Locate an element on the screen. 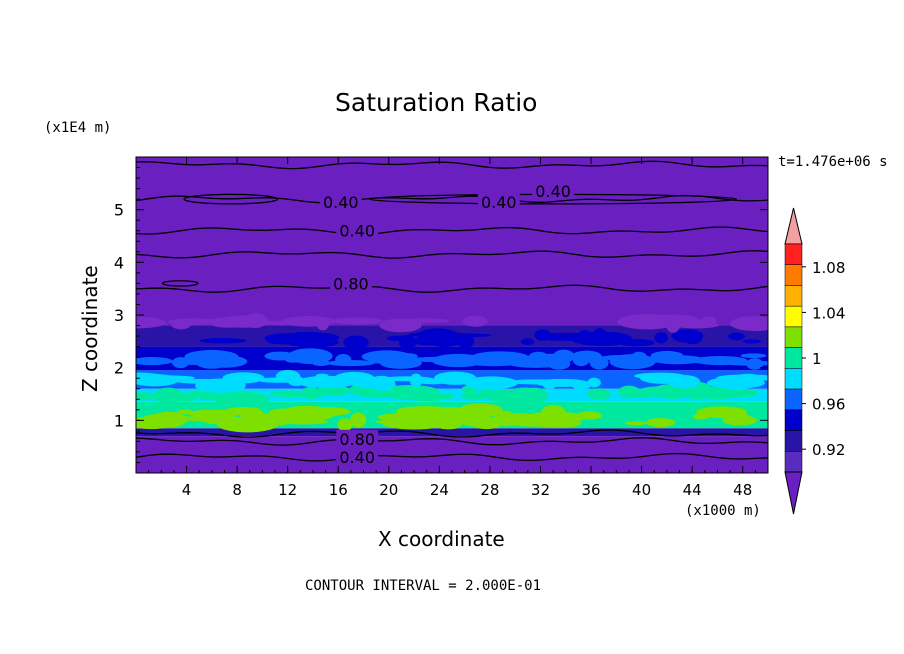 Image resolution: width=904 pixels, height=654 pixels. colorbar-label: 0.96 is located at coordinates (828, 405).